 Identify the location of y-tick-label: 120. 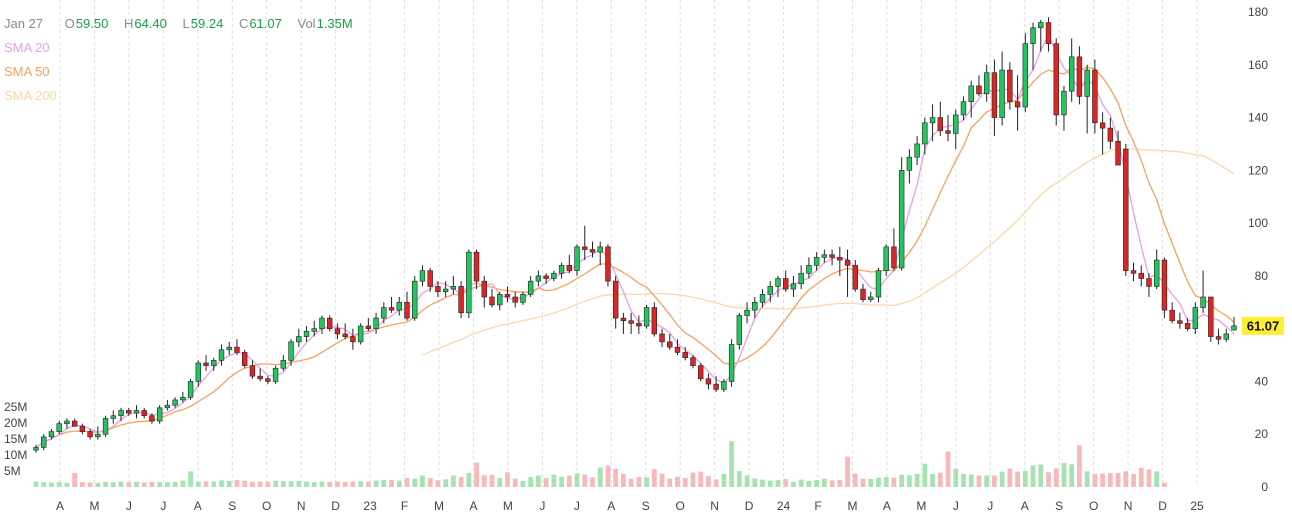
(1258, 170).